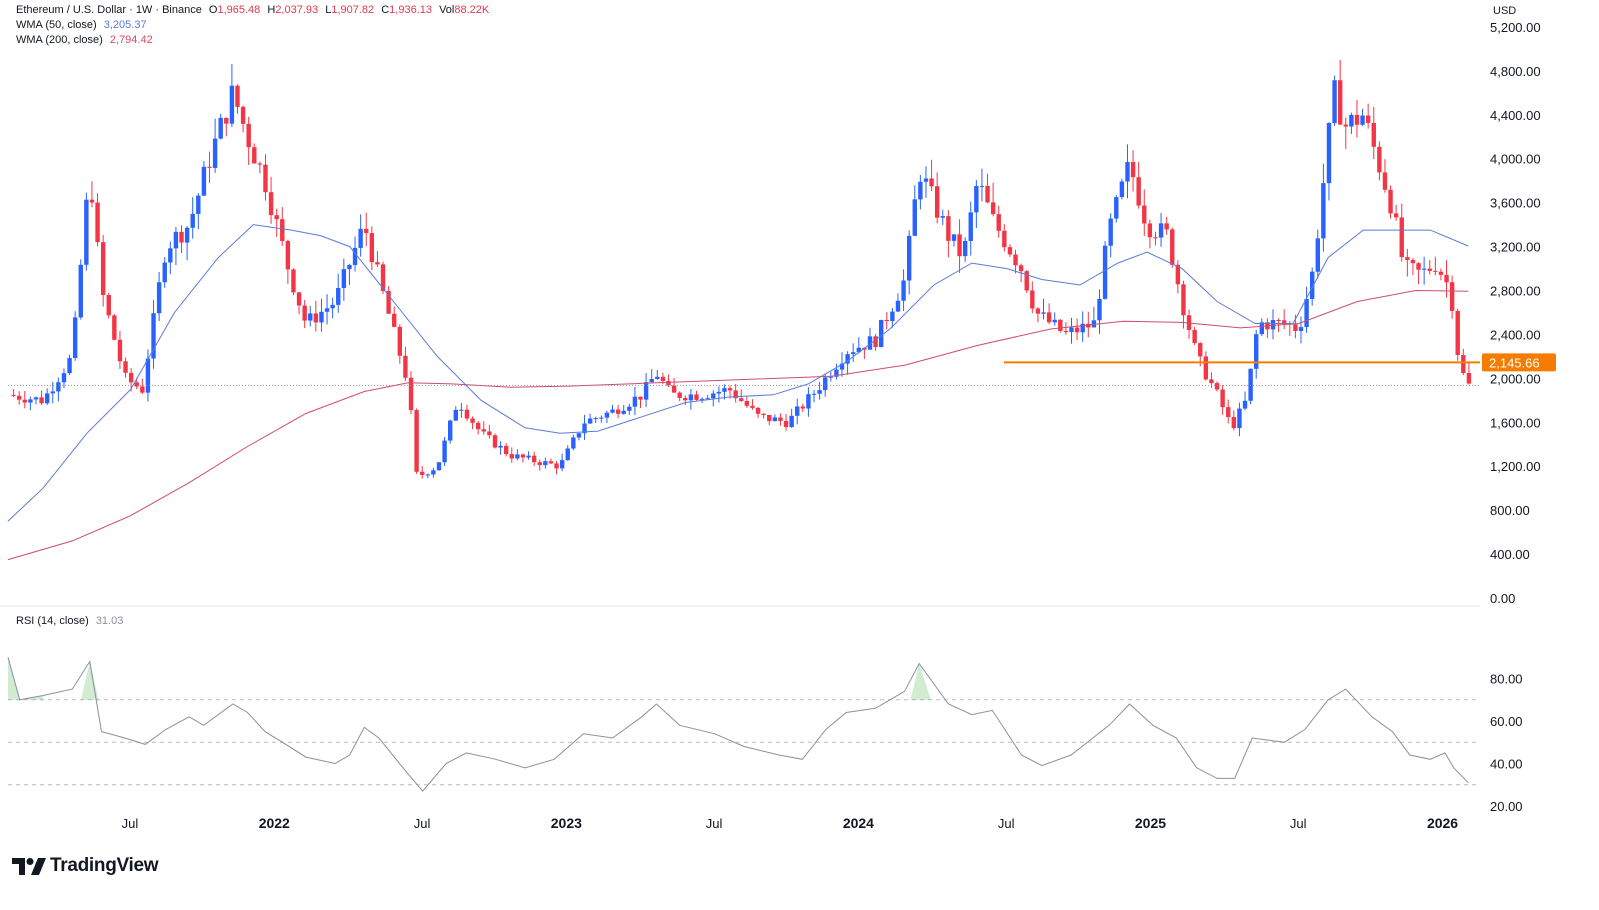  What do you see at coordinates (410, 10) in the screenshot?
I see `close-value: 1,936.13` at bounding box center [410, 10].